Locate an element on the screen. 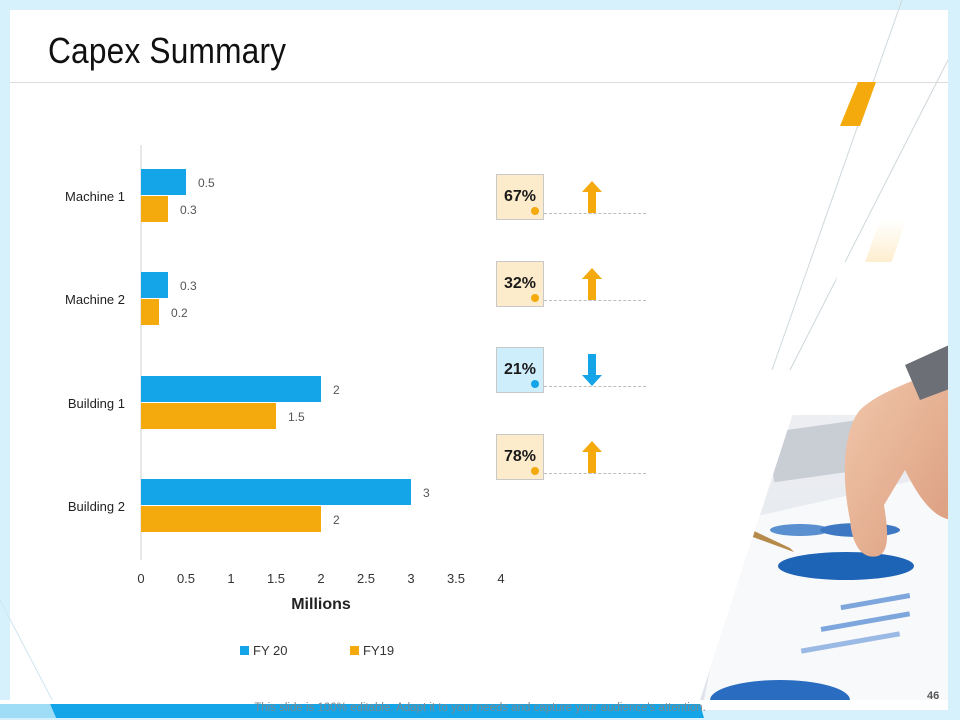  x-tick-label: 1.5 is located at coordinates (276, 578).